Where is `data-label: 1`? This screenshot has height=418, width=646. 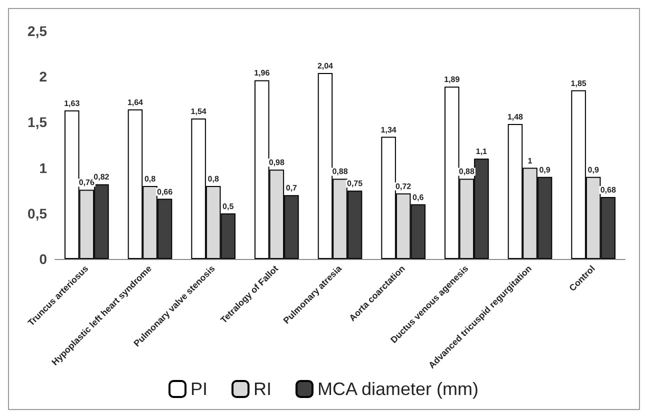 data-label: 1 is located at coordinates (530, 161).